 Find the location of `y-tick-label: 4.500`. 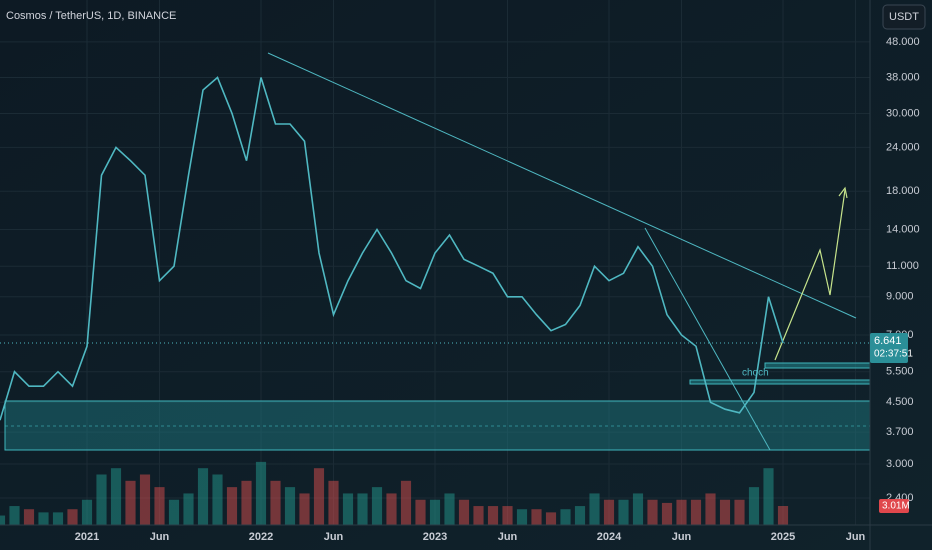

y-tick-label: 4.500 is located at coordinates (900, 402).